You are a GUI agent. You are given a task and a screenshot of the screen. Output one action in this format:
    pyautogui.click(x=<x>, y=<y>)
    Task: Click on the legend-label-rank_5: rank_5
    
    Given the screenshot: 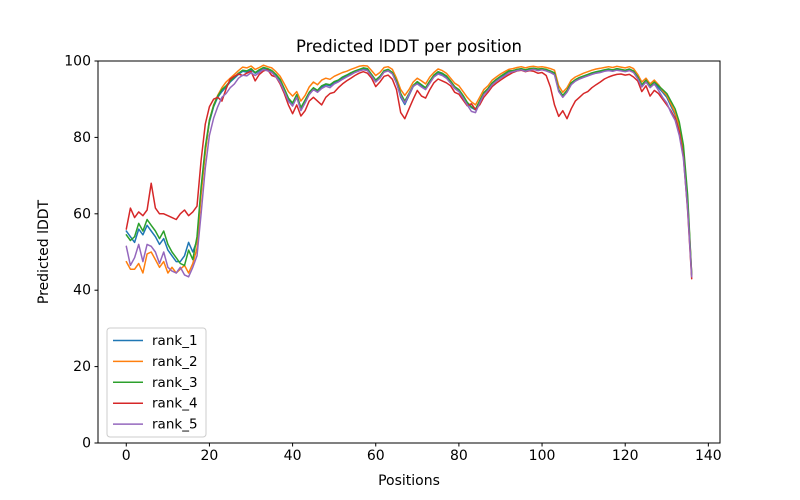 What is the action you would take?
    pyautogui.click(x=175, y=425)
    